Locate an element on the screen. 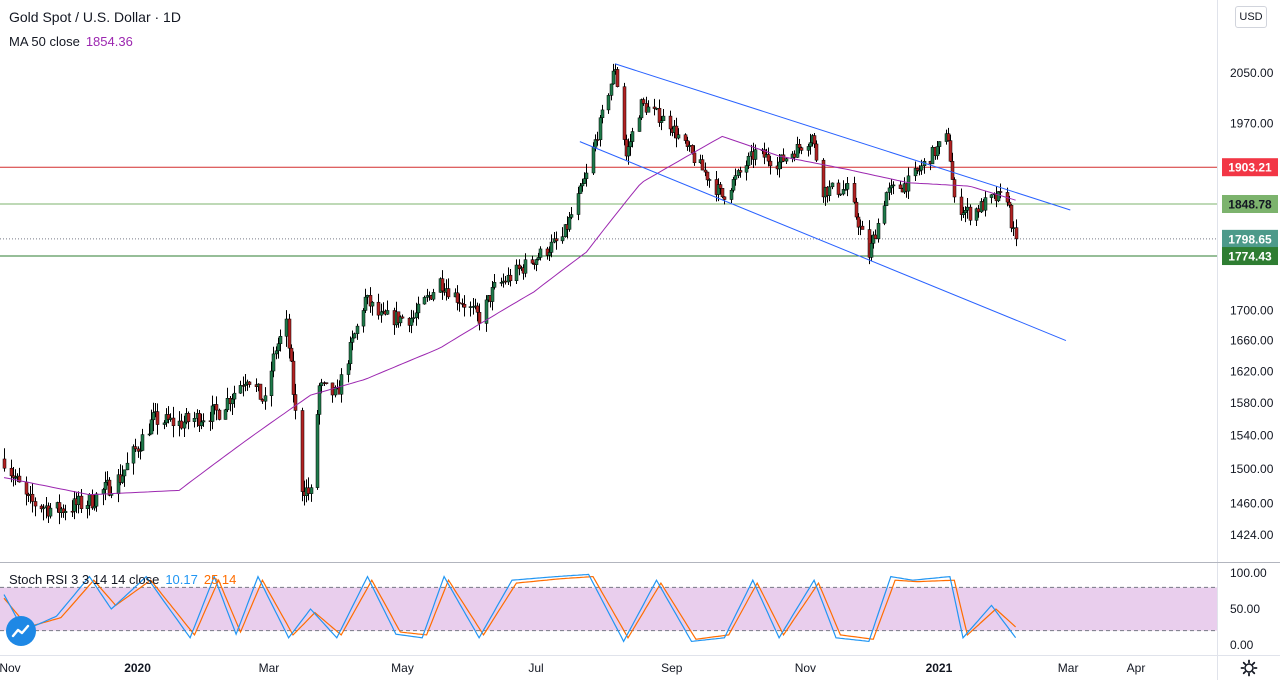 Image resolution: width=1280 pixels, height=680 pixels. price-label: 1903.21 is located at coordinates (1250, 168).